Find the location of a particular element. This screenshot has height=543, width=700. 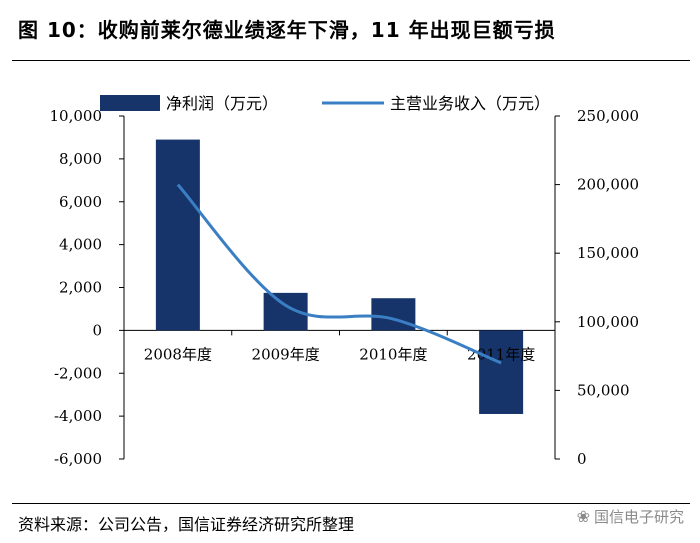

legend-label-revenue: 主营业务收入（万元） is located at coordinates (470, 103).